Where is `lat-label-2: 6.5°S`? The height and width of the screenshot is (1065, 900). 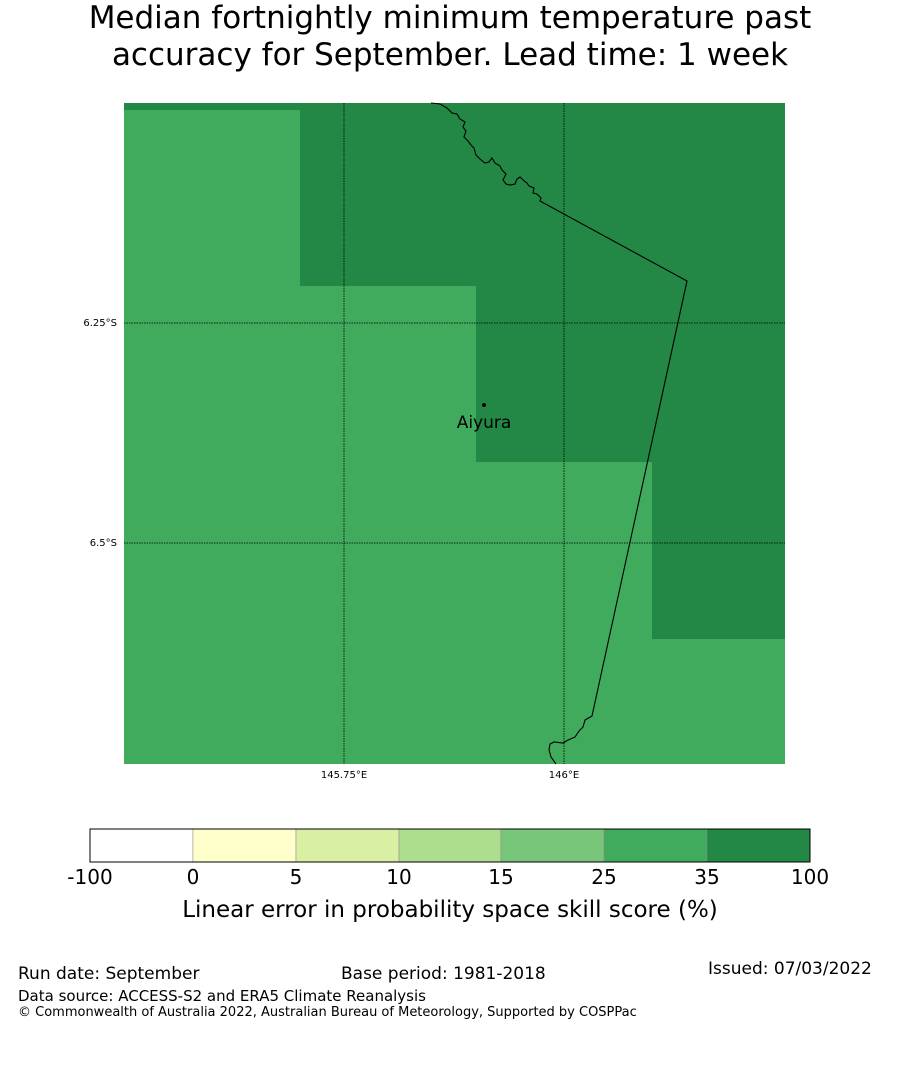
lat-label-2: 6.5°S is located at coordinates (103, 543).